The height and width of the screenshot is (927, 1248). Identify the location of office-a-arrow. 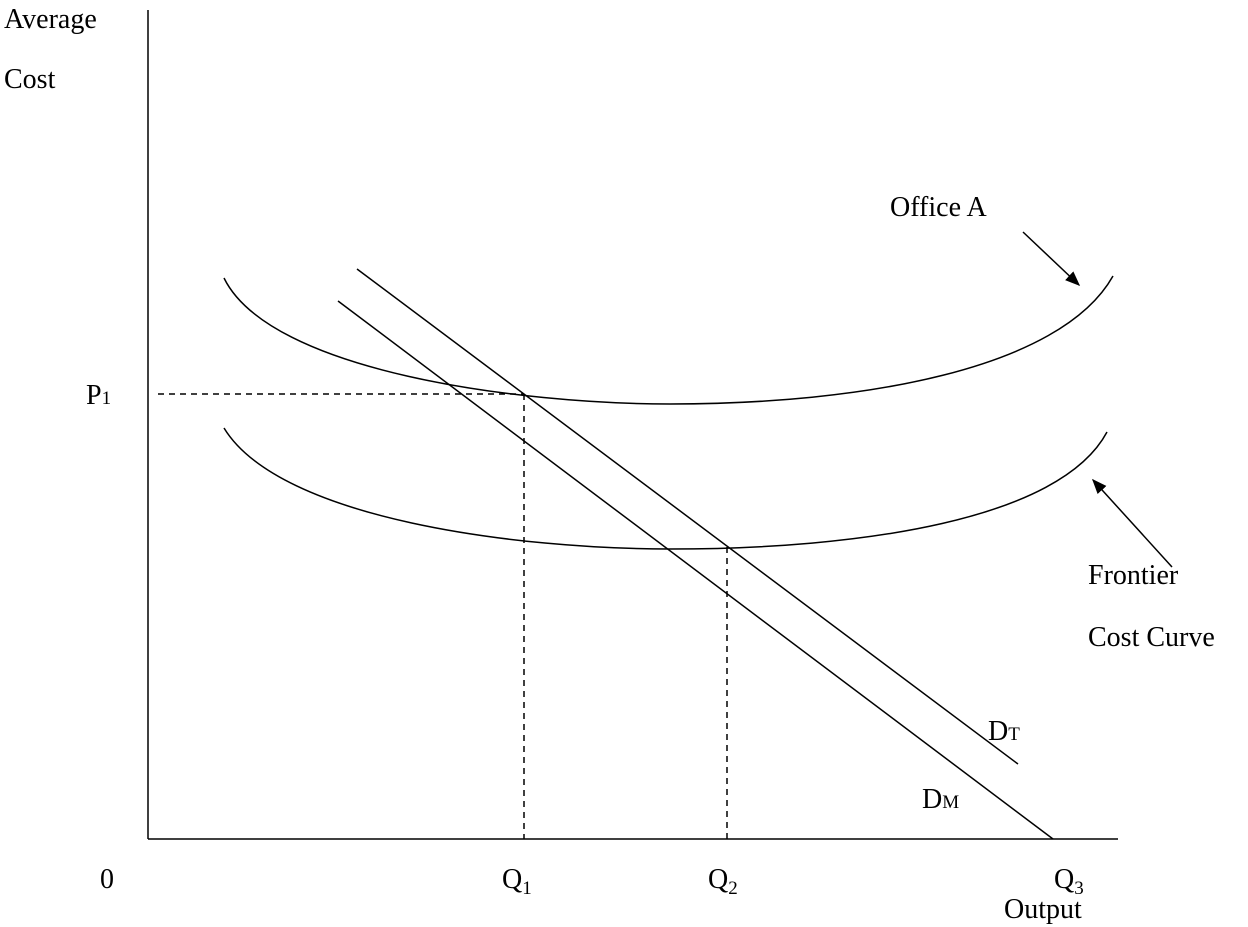
(1051, 259).